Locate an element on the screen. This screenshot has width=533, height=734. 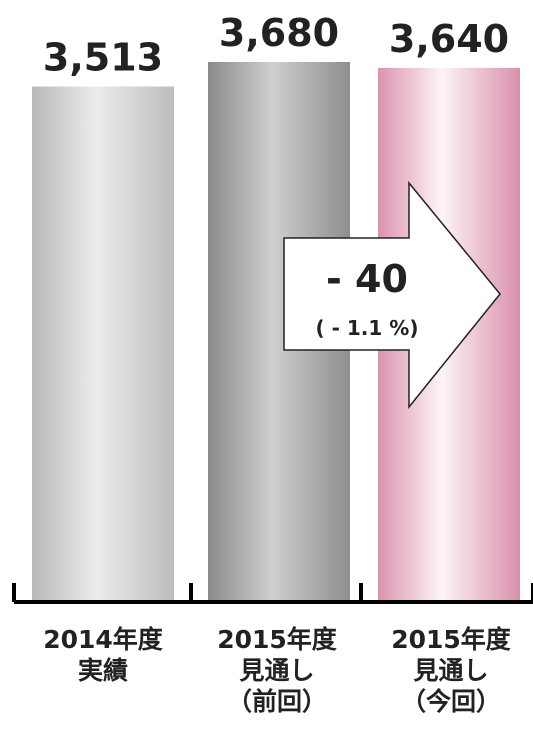
category-label-line: （今回） is located at coordinates (450, 701).